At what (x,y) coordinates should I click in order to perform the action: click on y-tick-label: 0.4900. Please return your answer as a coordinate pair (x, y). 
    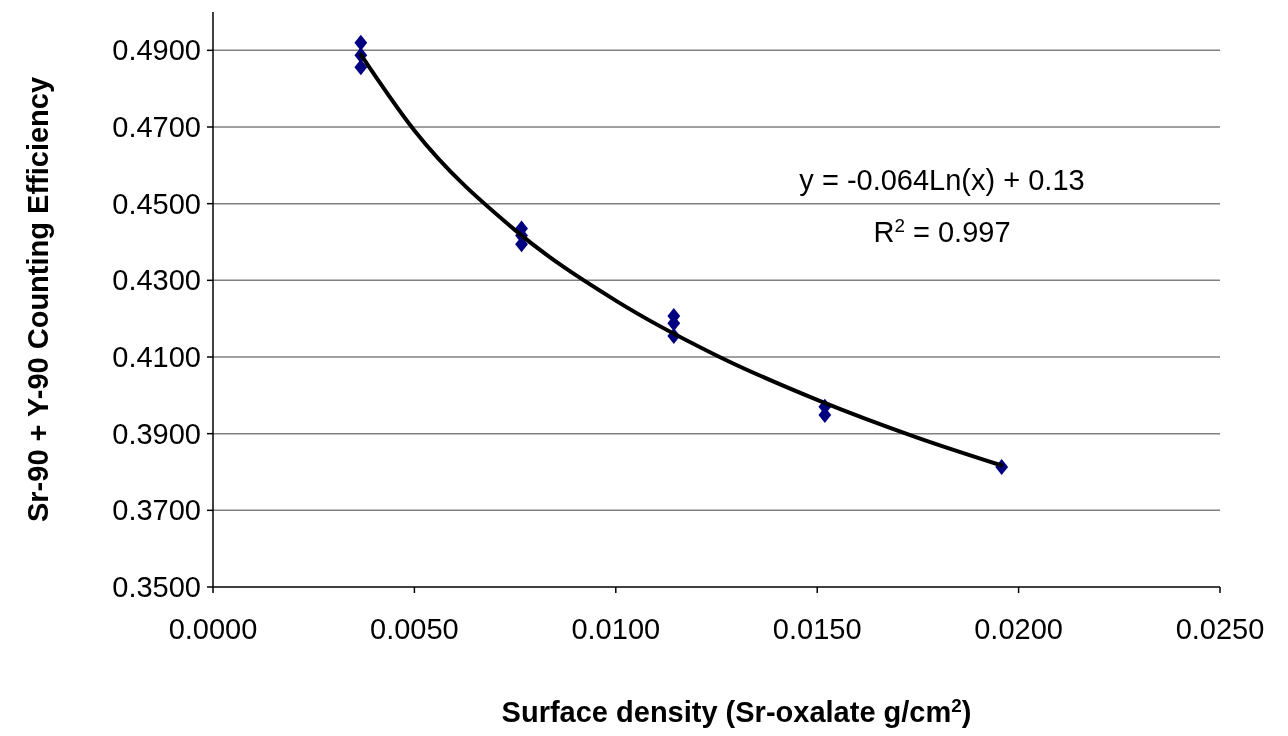
    Looking at the image, I should click on (156, 50).